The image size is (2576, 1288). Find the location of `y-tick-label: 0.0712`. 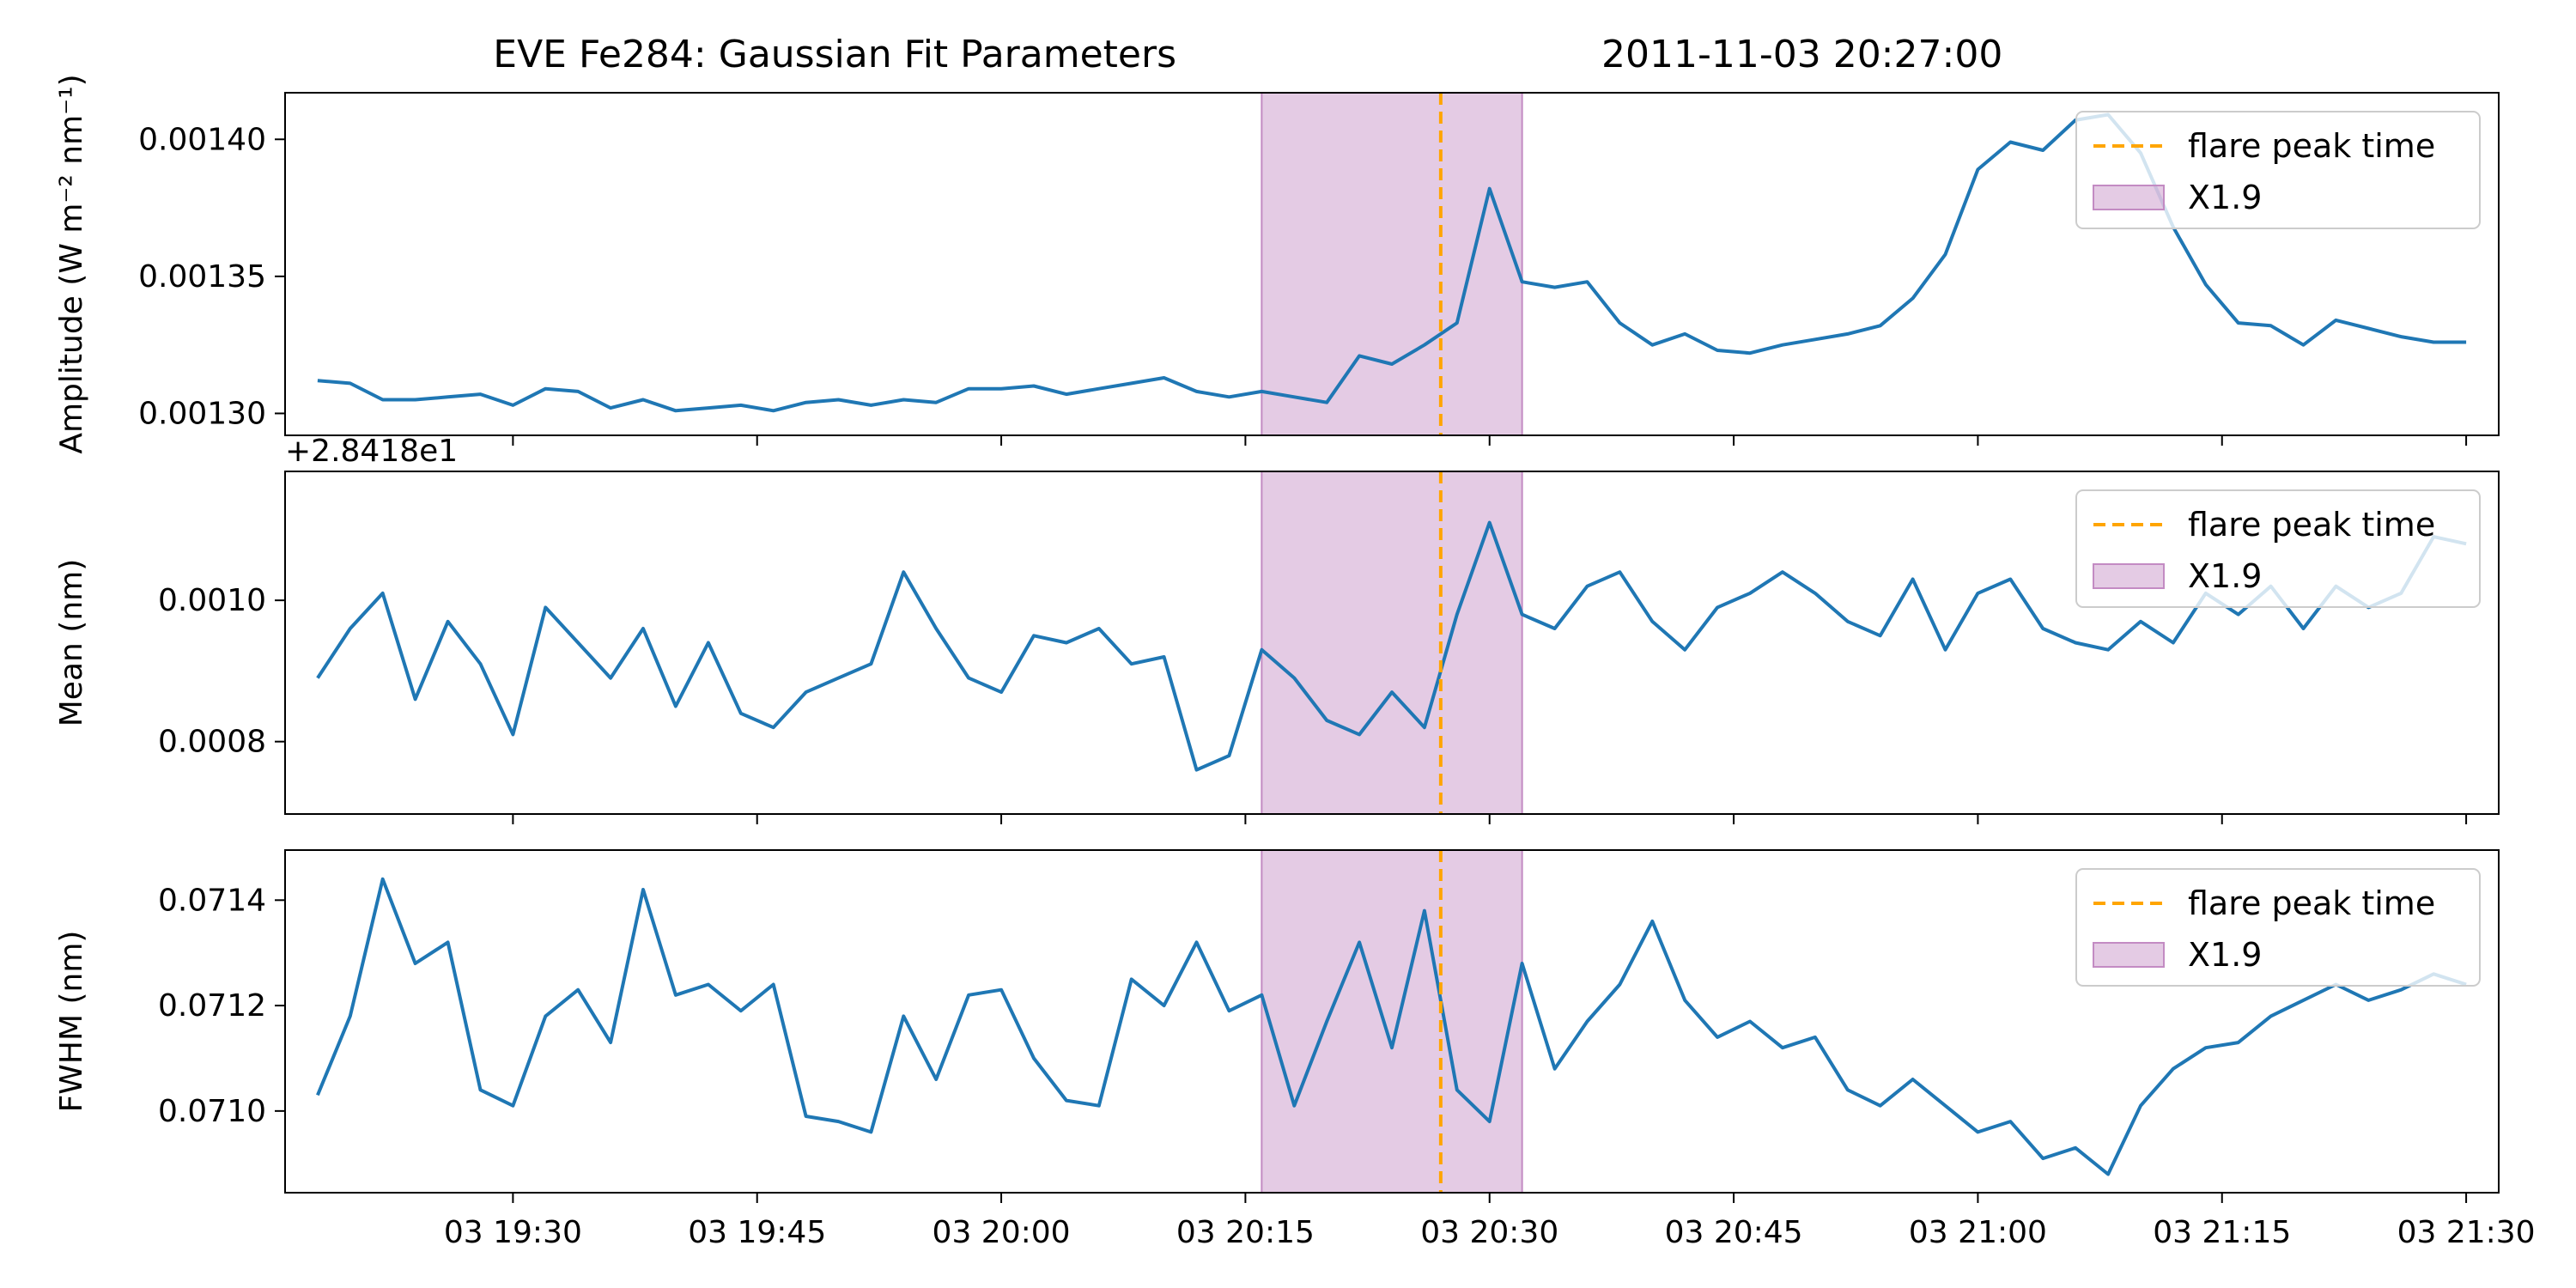

y-tick-label: 0.0712 is located at coordinates (212, 1006).